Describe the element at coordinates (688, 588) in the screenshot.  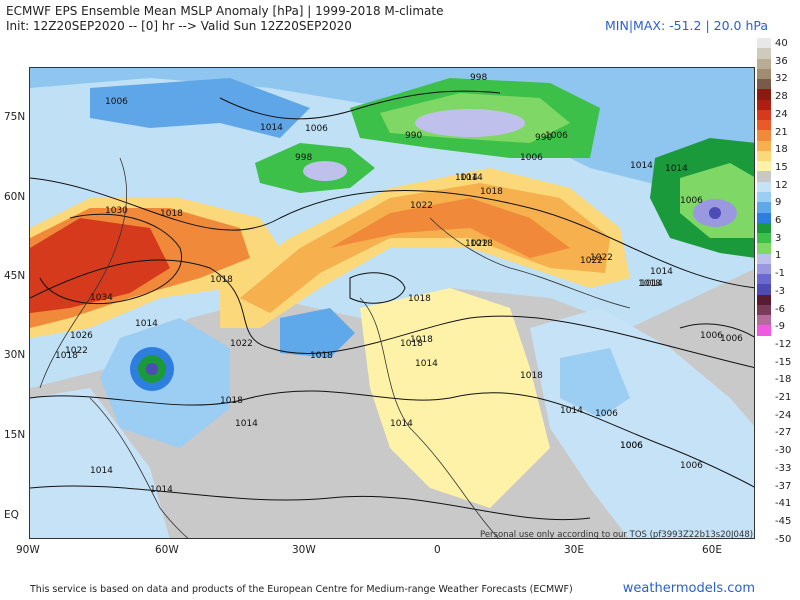
I see `brand-link: weathermodels.com` at that location.